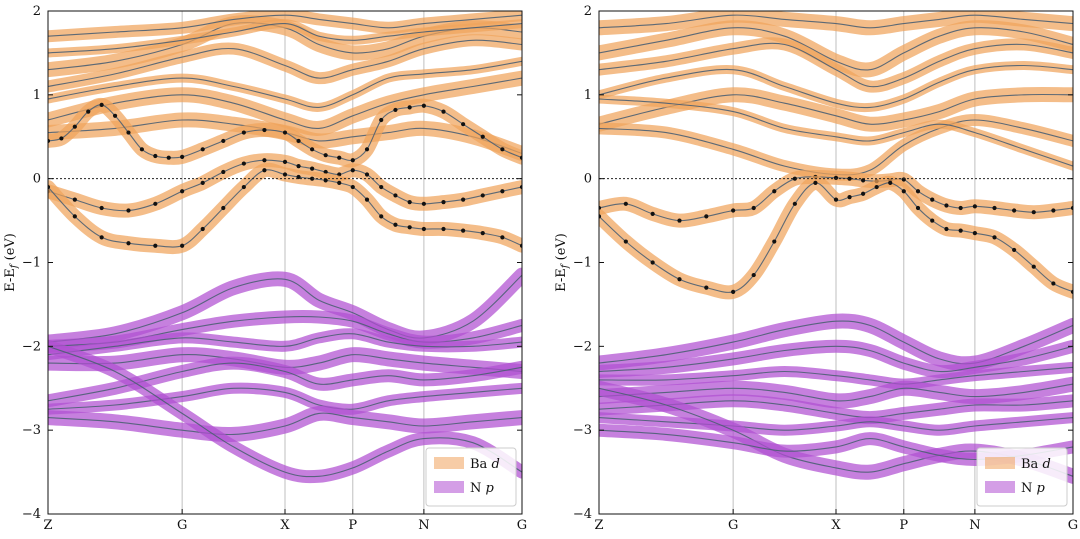  Describe the element at coordinates (588, 95) in the screenshot. I see `y-tick-label: 1` at that location.